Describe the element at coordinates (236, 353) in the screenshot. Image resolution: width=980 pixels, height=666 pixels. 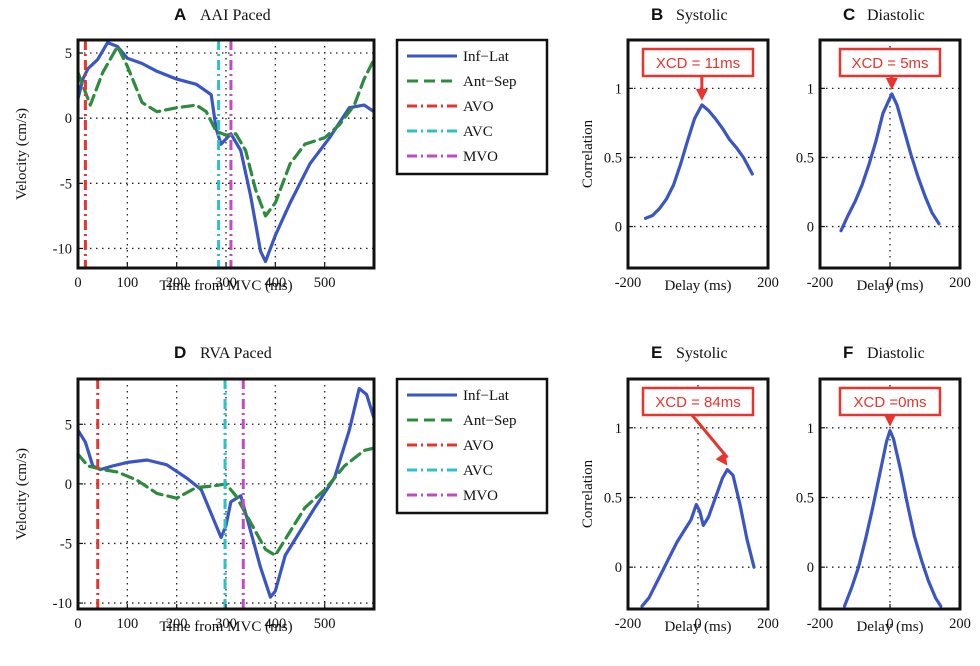
I see `panel-title: RVA Paced` at that location.